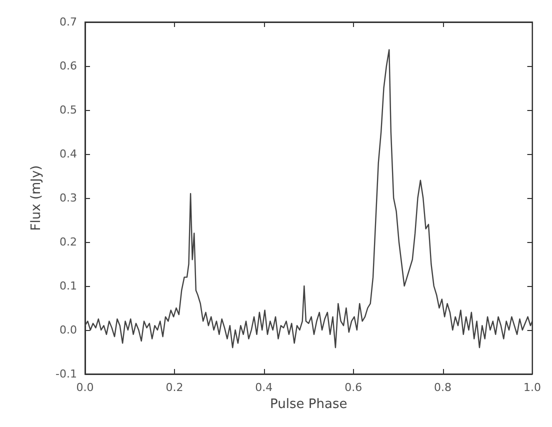 The width and height of the screenshot is (552, 427). What do you see at coordinates (353, 387) in the screenshot?
I see `x-tick-label: 0.6` at bounding box center [353, 387].